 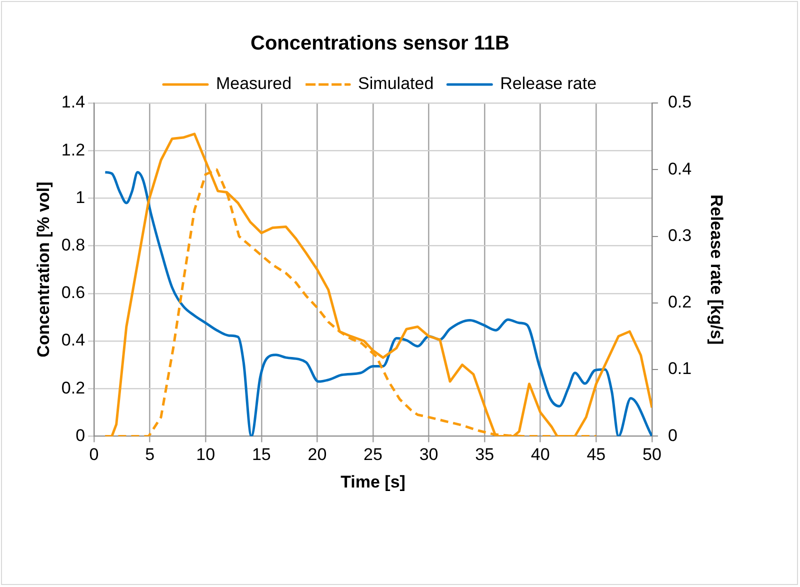 I want to click on x-tick-label: 25, so click(x=373, y=454).